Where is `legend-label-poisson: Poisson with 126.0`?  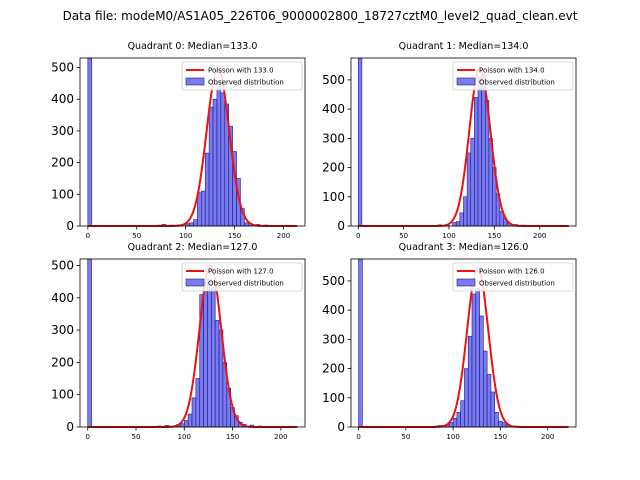
legend-label-poisson: Poisson with 126.0 is located at coordinates (512, 272).